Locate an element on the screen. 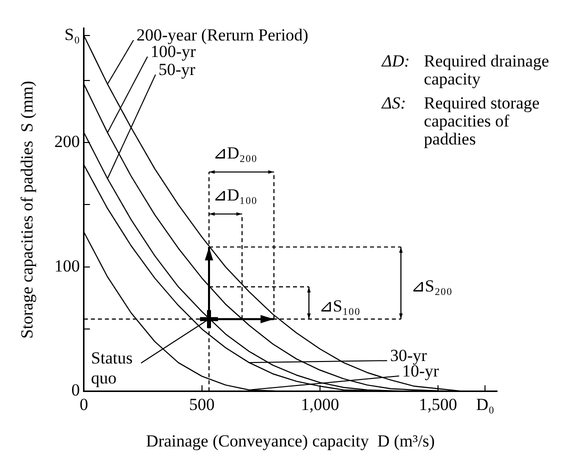  y-tick-label: 200 is located at coordinates (67, 142).